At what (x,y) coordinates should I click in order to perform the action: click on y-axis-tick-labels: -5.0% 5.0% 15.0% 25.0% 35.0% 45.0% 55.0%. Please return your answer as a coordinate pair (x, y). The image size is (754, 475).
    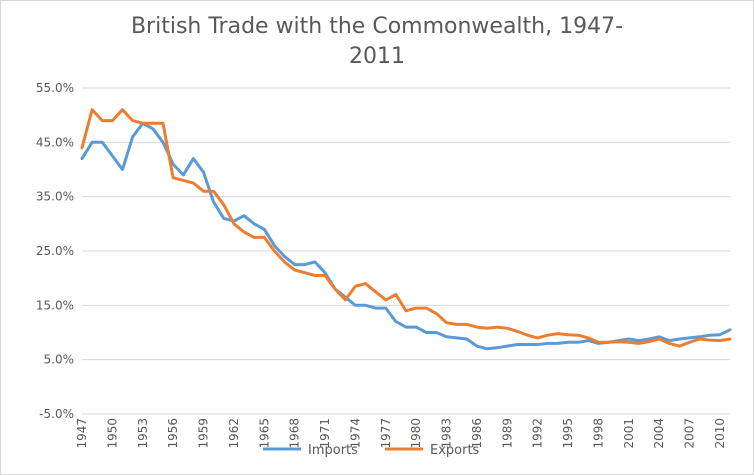
    Looking at the image, I should click on (55, 251).